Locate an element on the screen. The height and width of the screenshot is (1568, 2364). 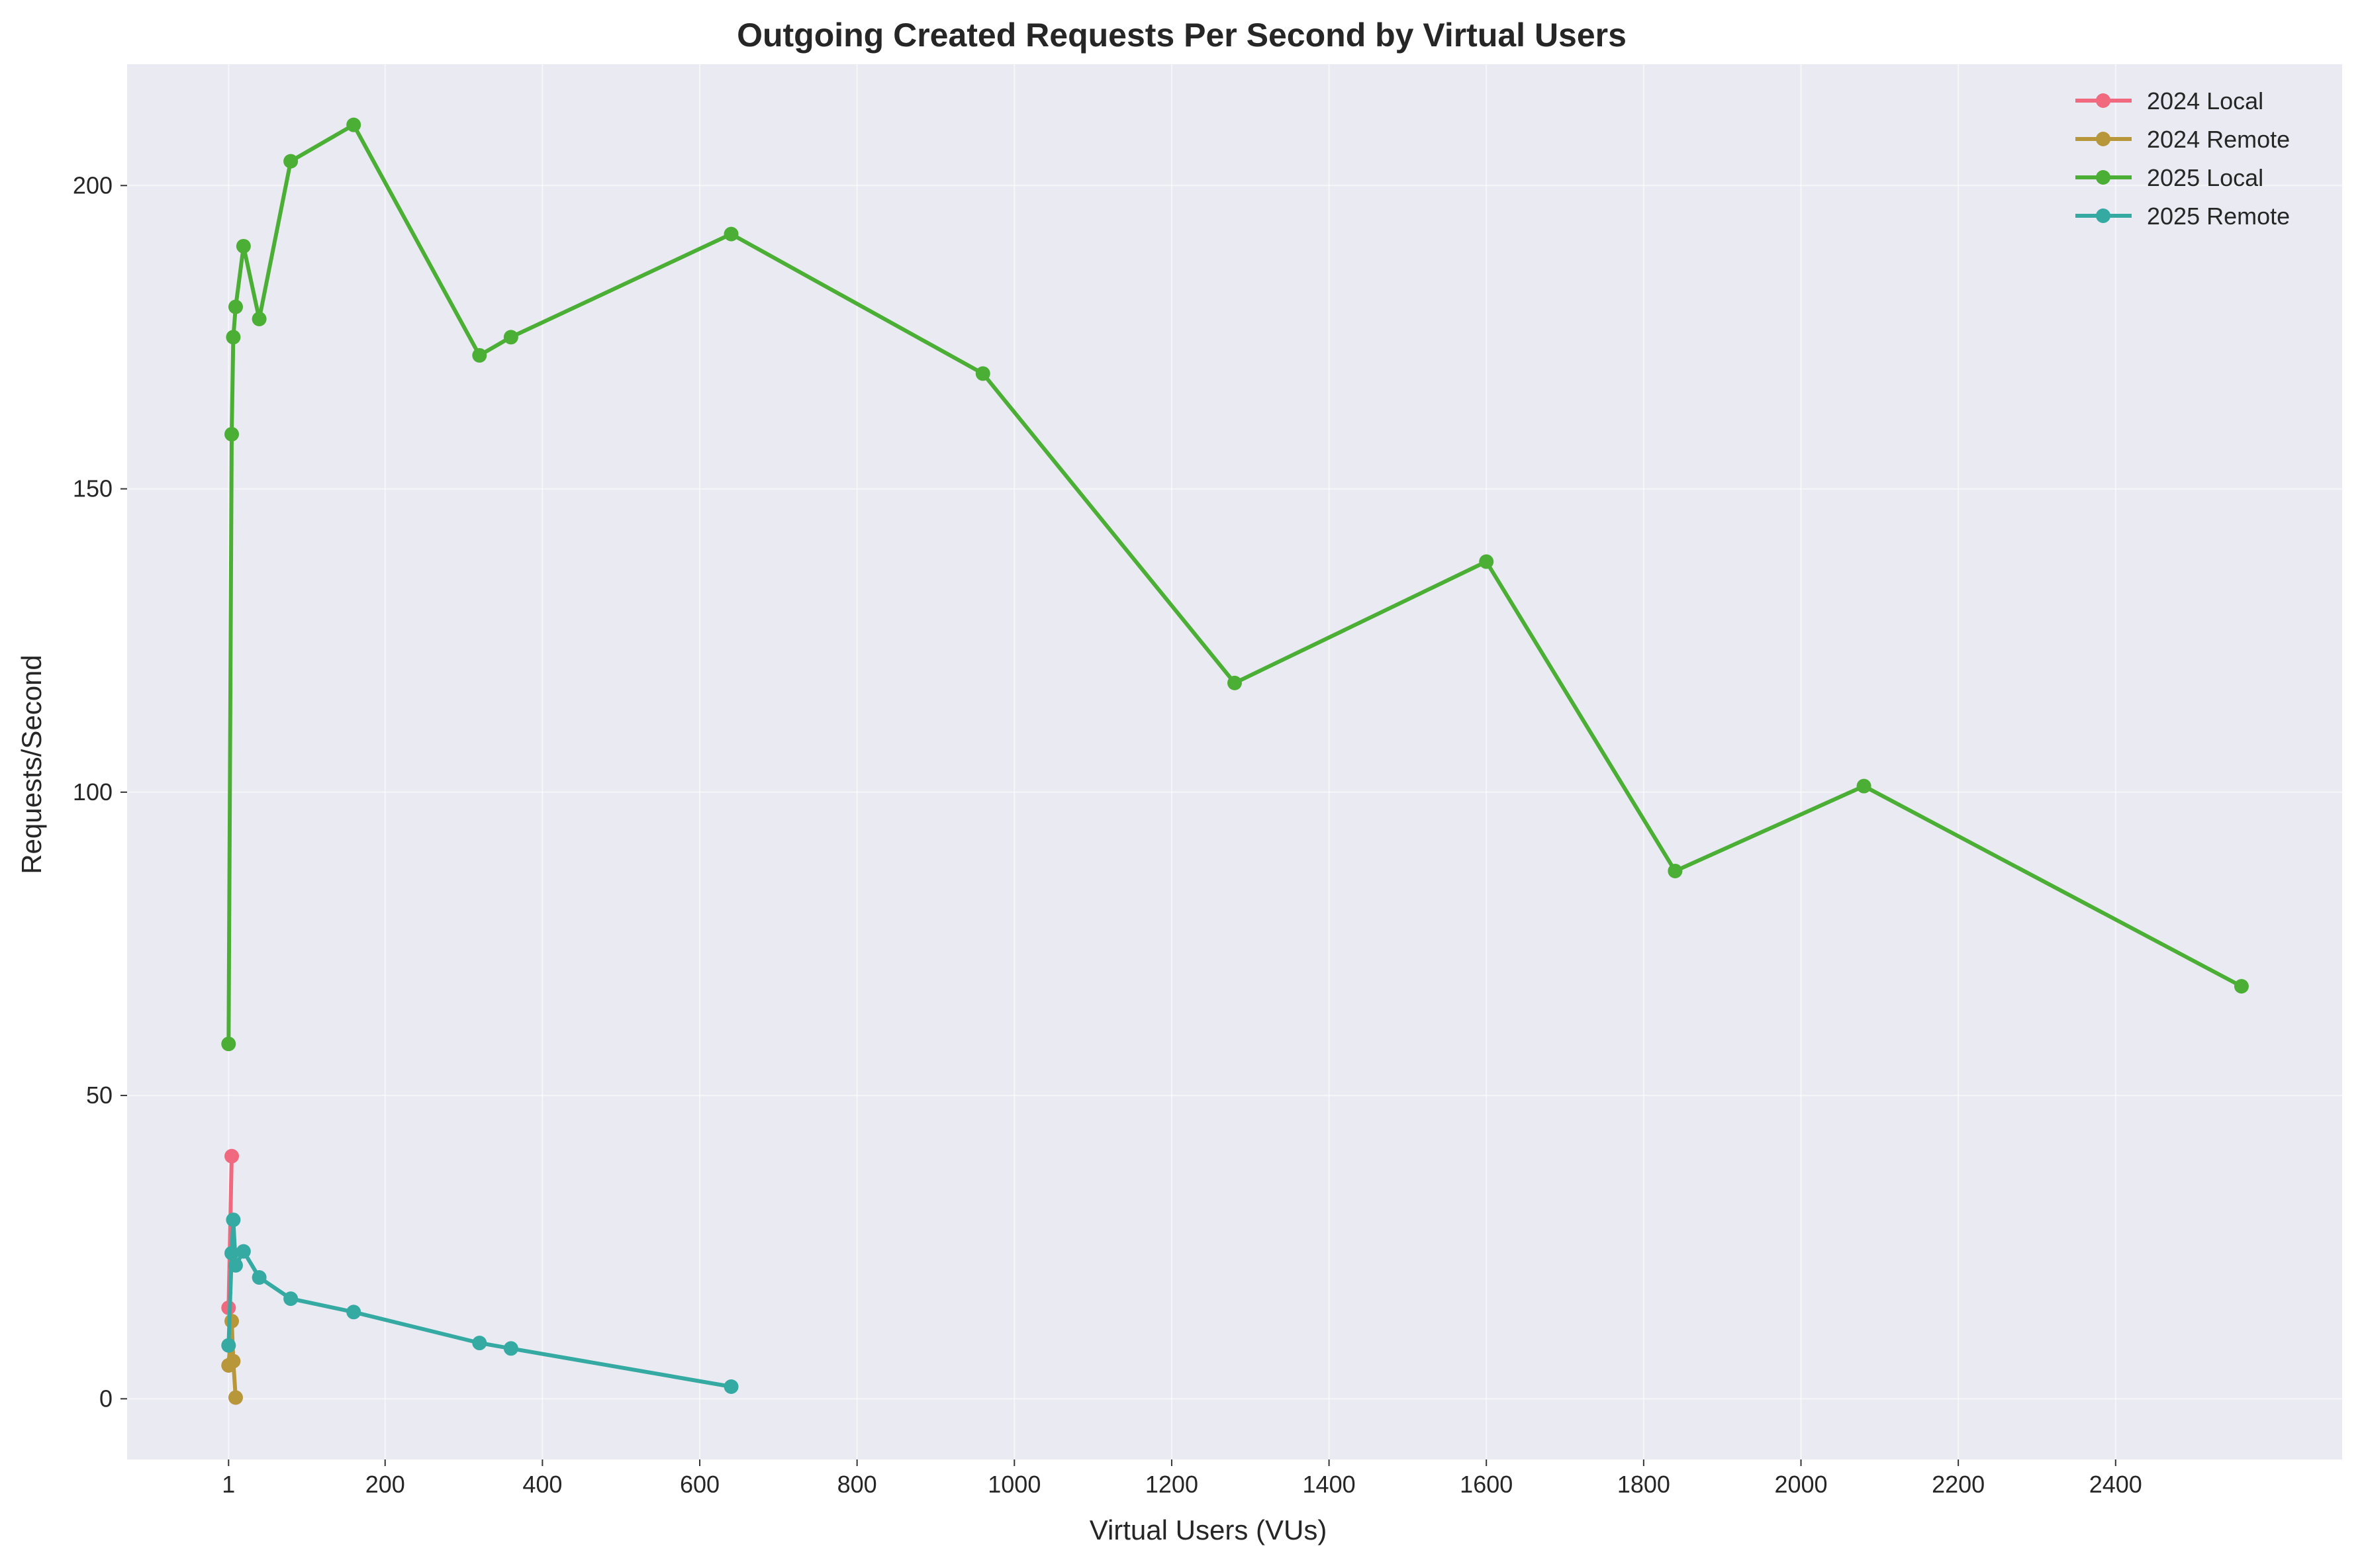
x-tick-label: 1200 is located at coordinates (1171, 1484).